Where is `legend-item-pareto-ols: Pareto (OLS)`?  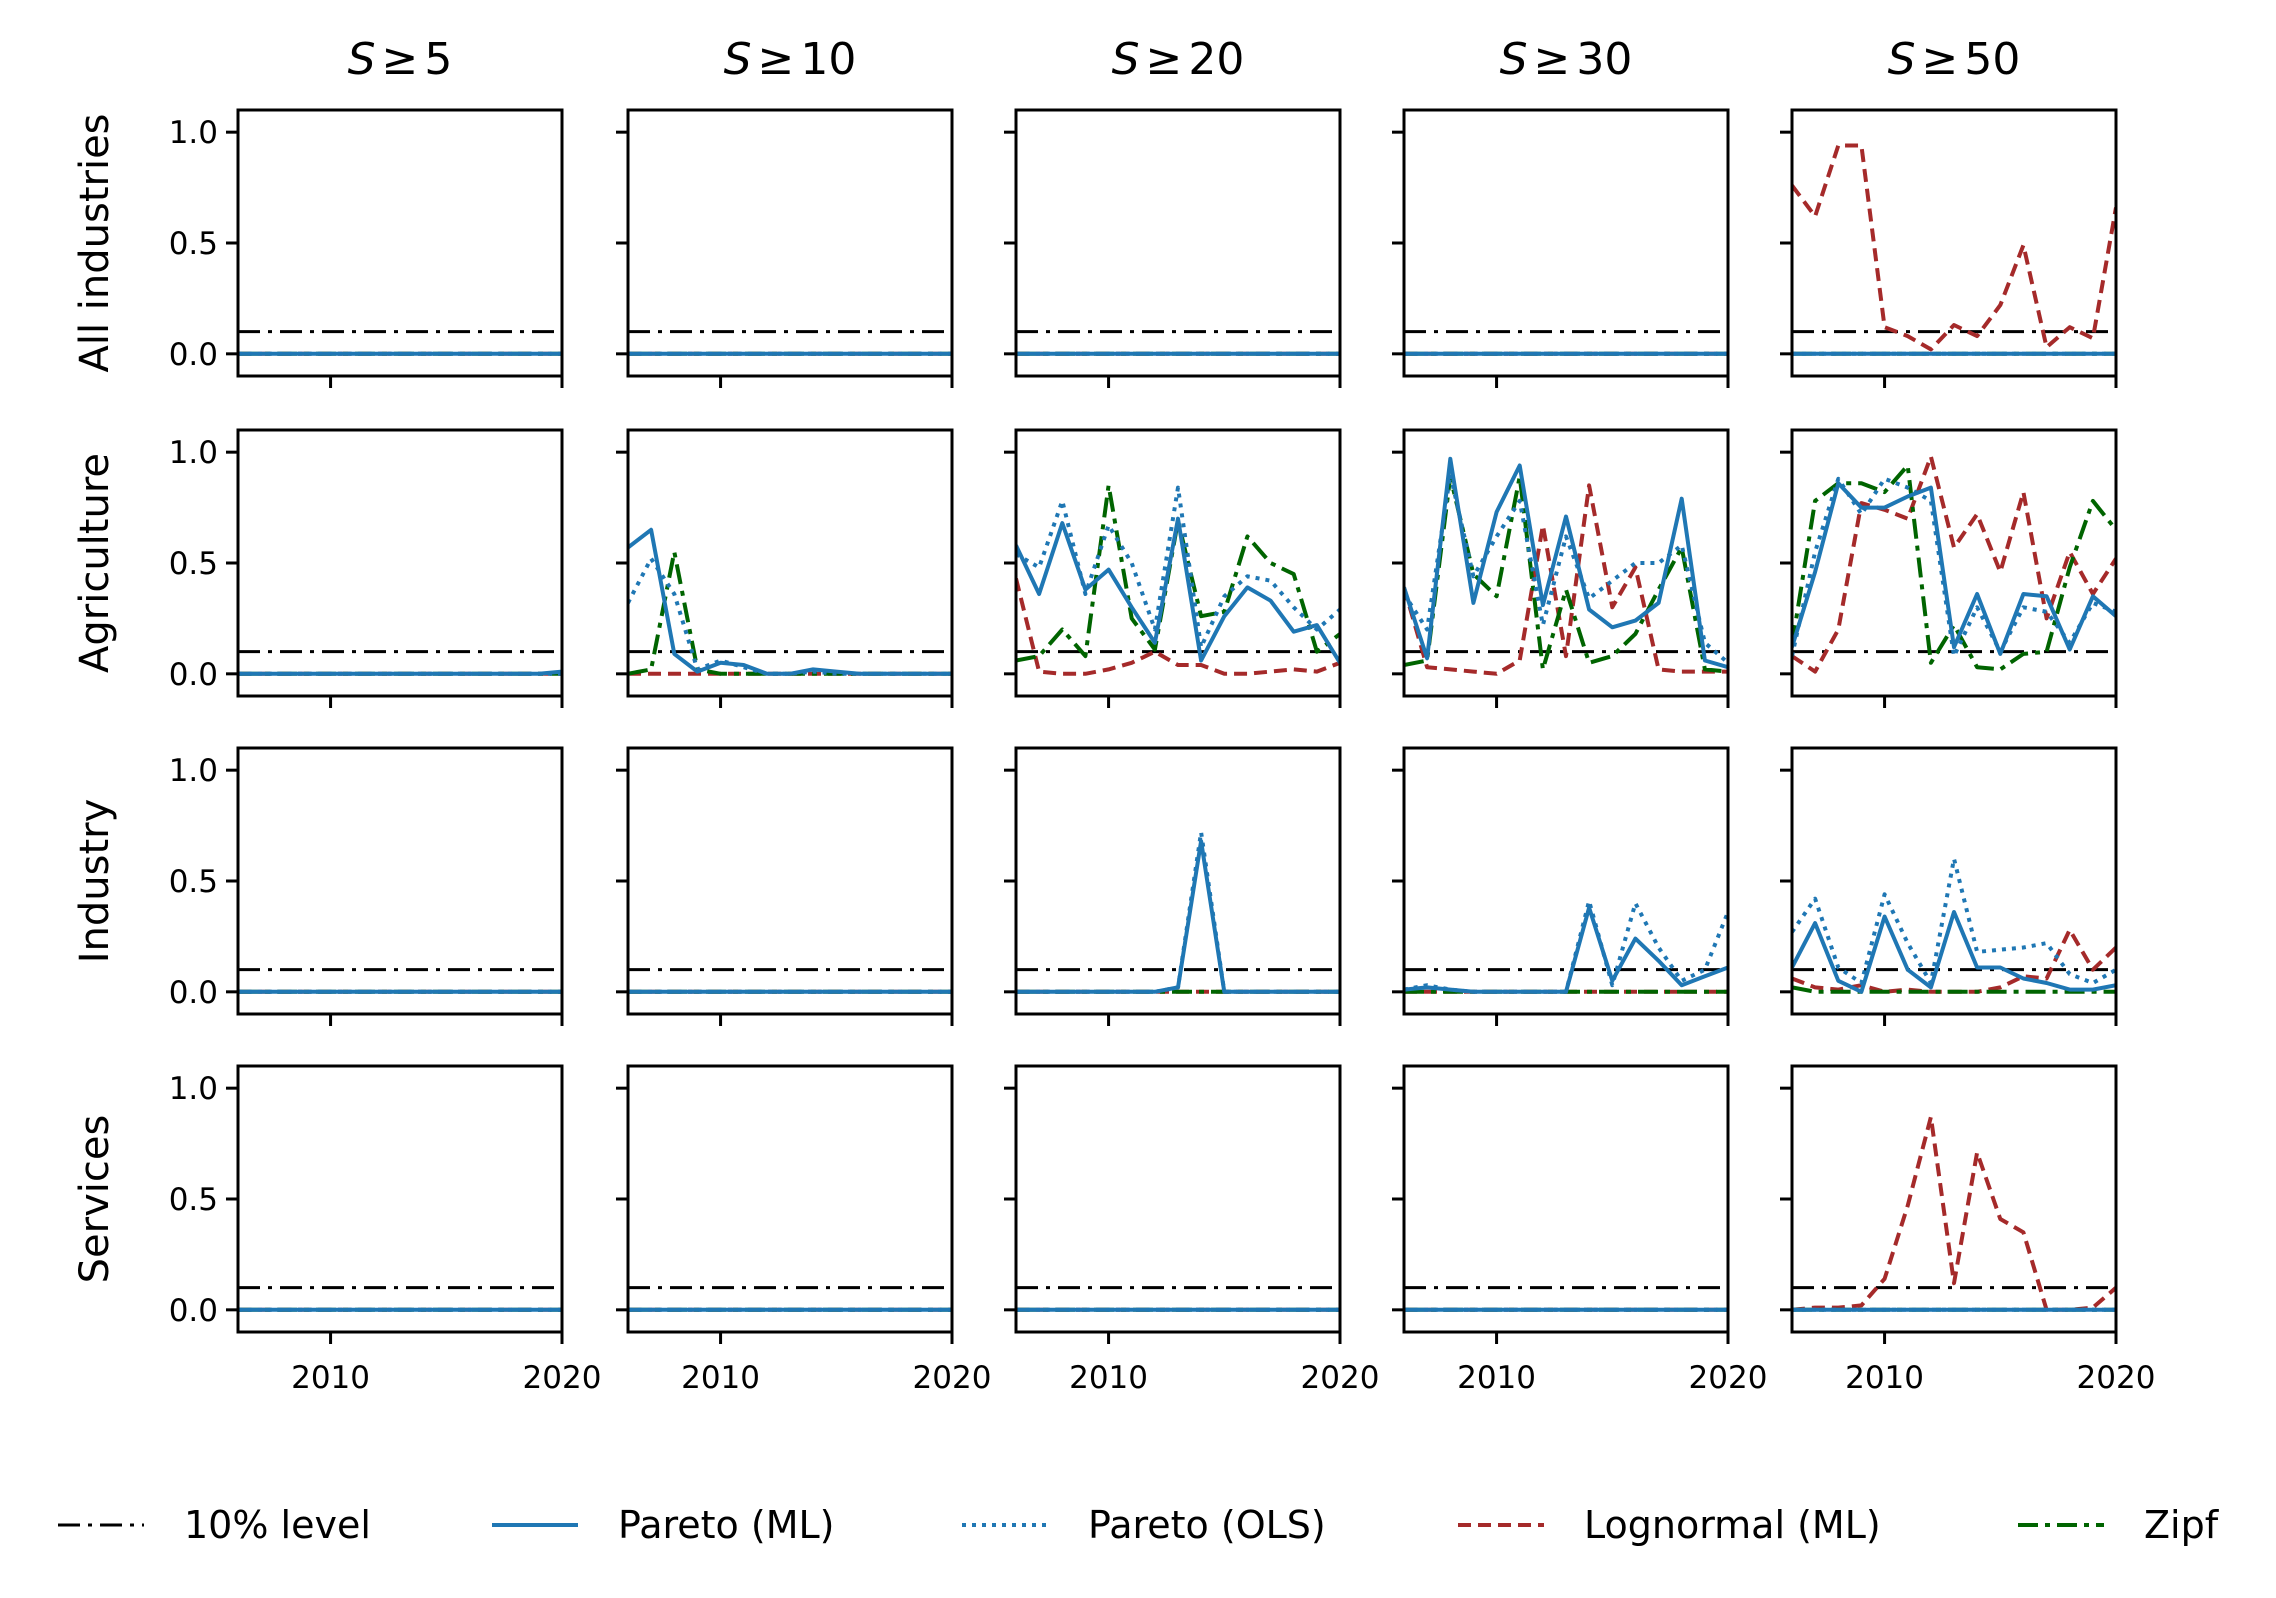 legend-item-pareto-ols: Pareto (OLS) is located at coordinates (1144, 1525).